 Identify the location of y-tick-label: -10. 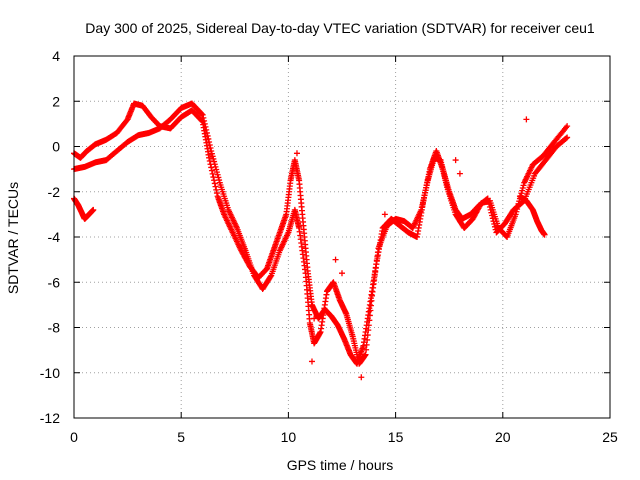
(50, 373).